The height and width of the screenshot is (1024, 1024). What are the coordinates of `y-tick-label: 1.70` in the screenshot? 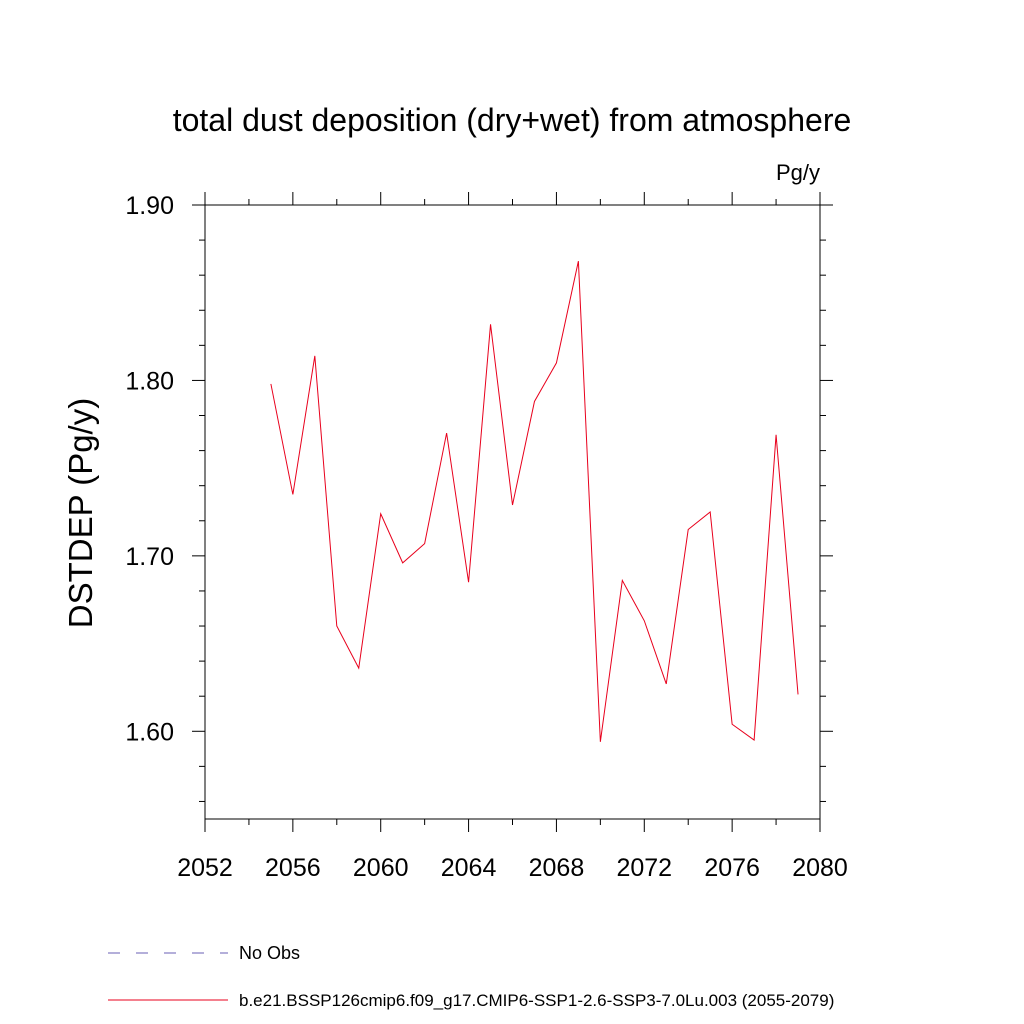 It's located at (149, 557).